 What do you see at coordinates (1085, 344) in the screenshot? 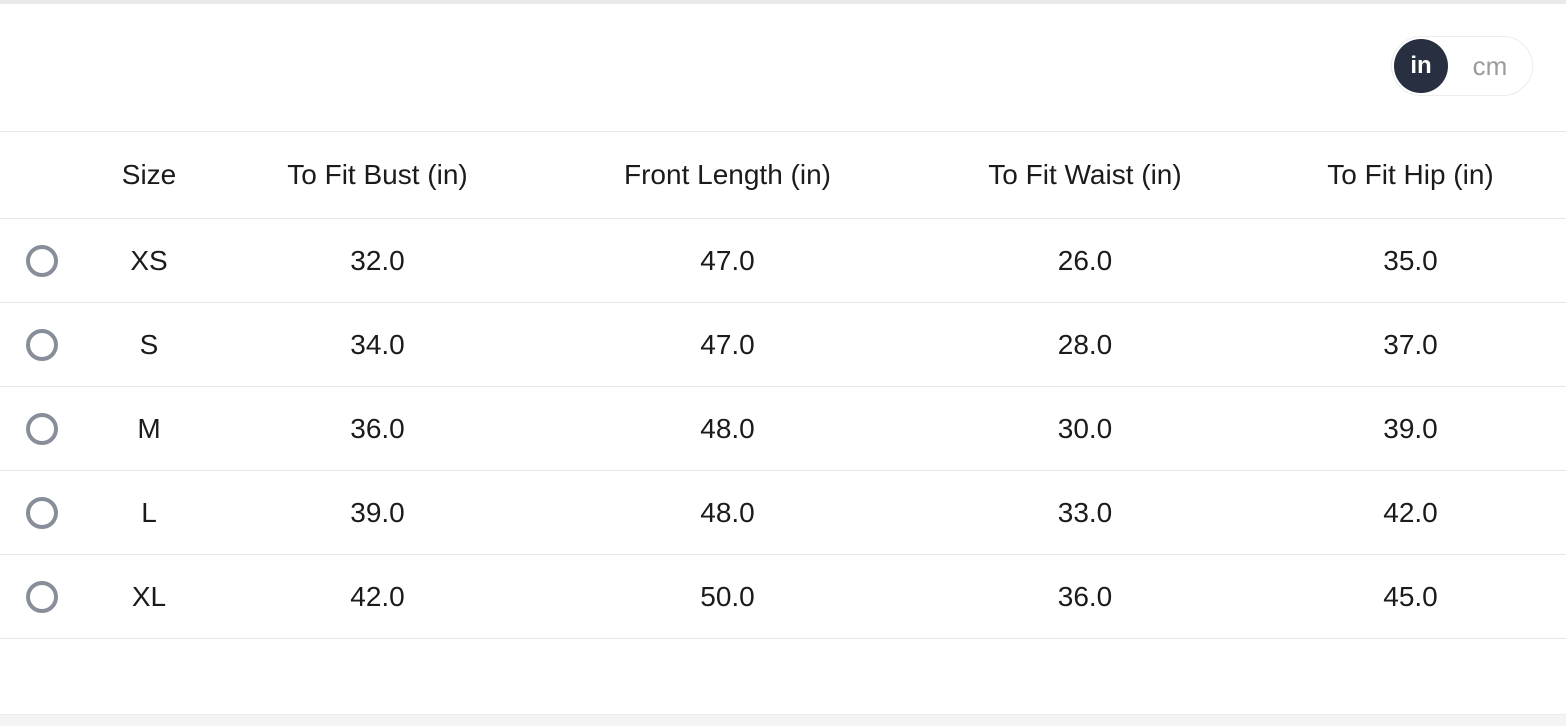
I see `cell-waist: 28.0` at bounding box center [1085, 344].